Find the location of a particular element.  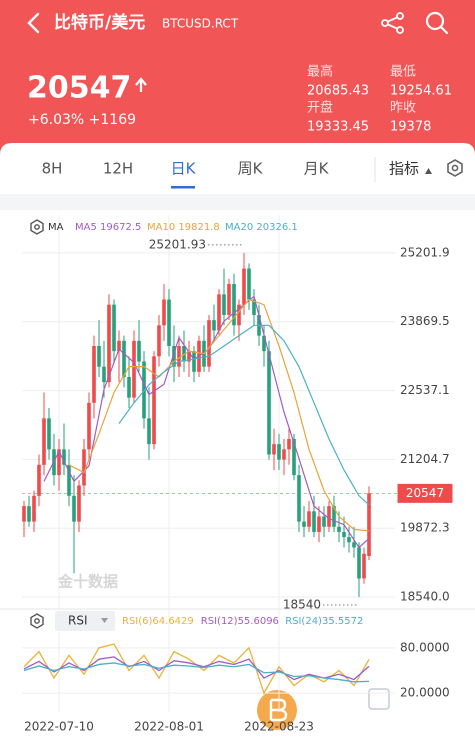

stat-value: 19254.61 is located at coordinates (421, 91).